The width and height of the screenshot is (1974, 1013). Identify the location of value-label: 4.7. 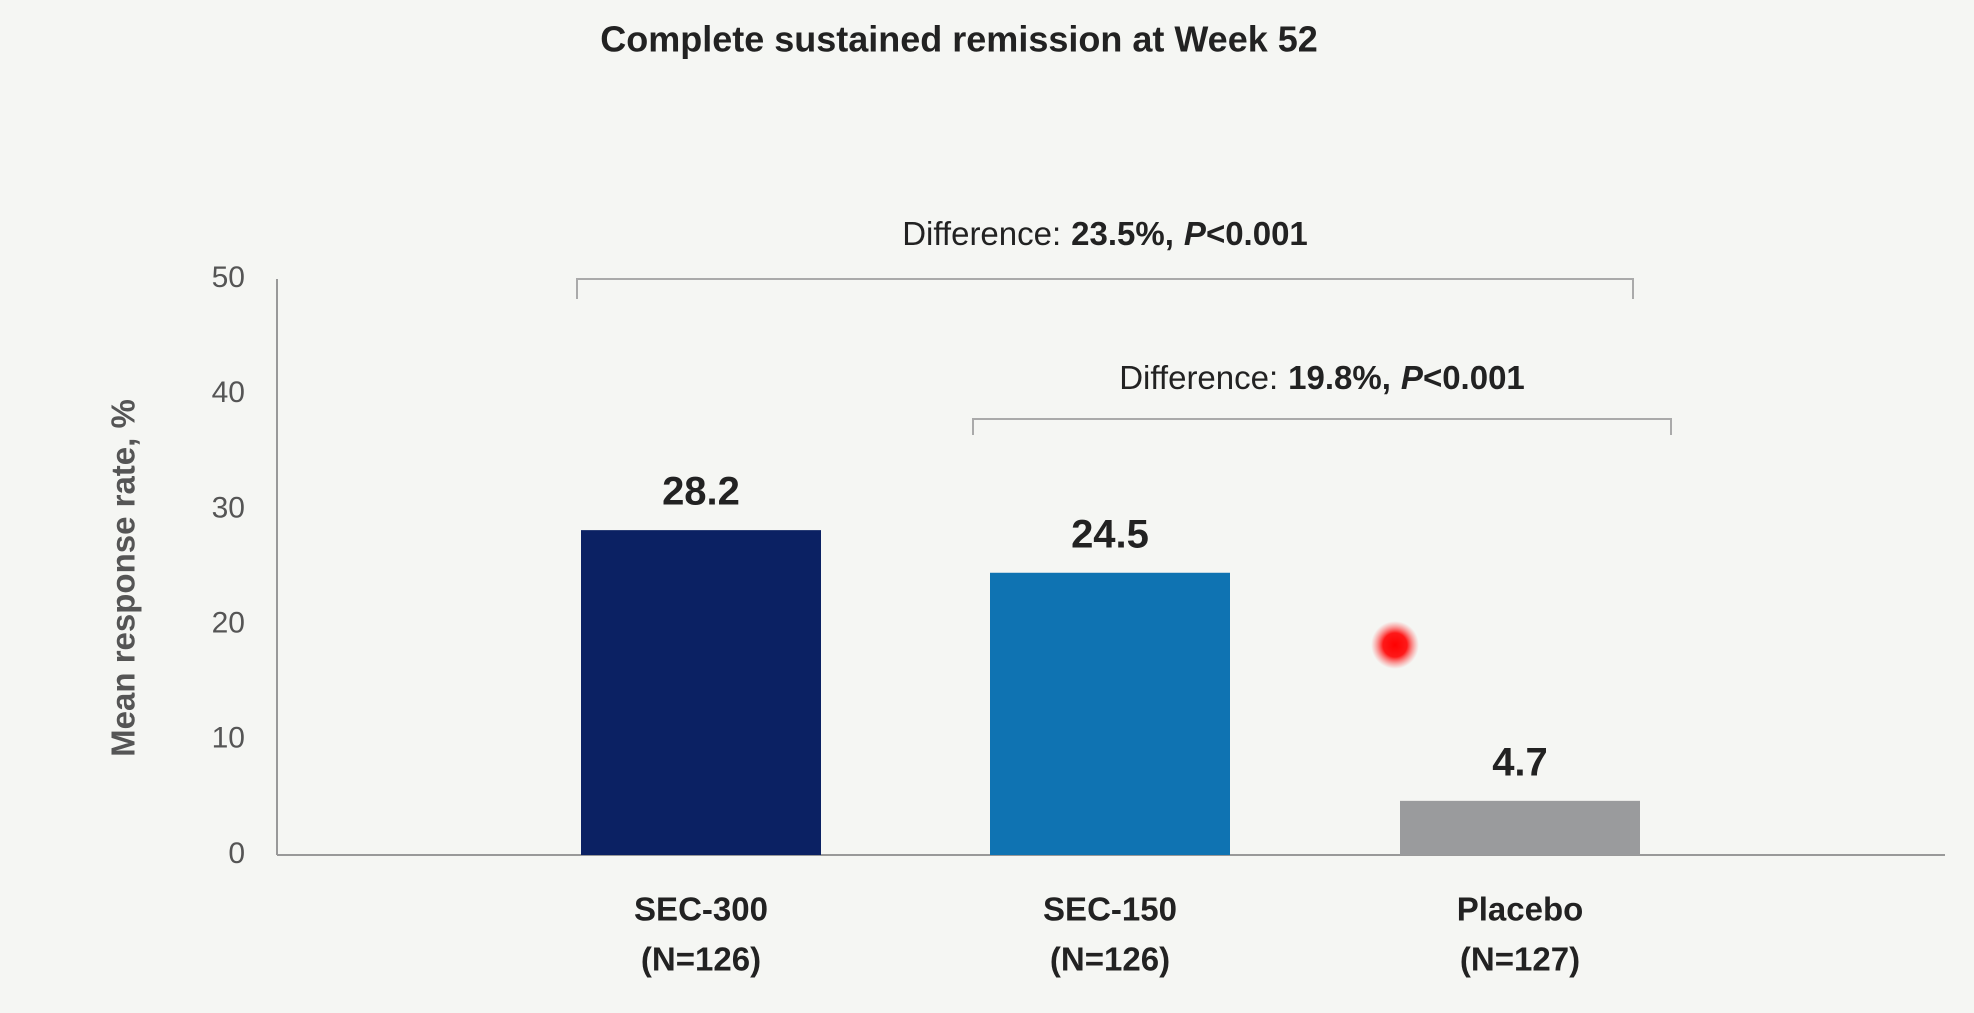
(1520, 762).